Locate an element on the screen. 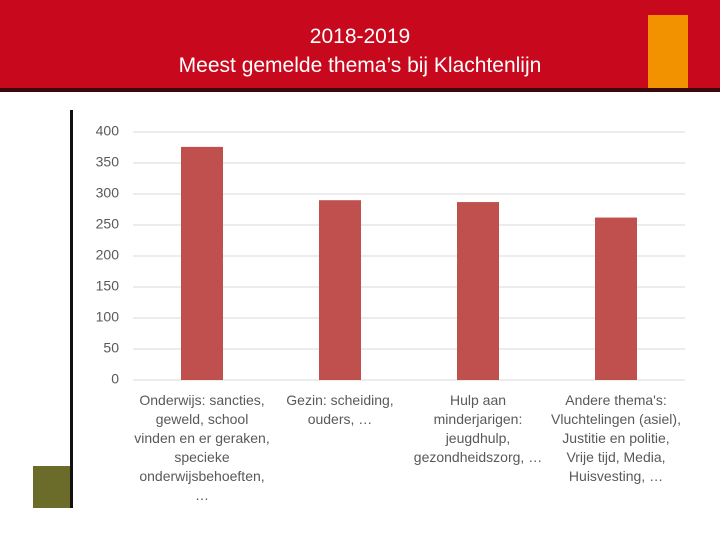  accent-square is located at coordinates (51, 487).